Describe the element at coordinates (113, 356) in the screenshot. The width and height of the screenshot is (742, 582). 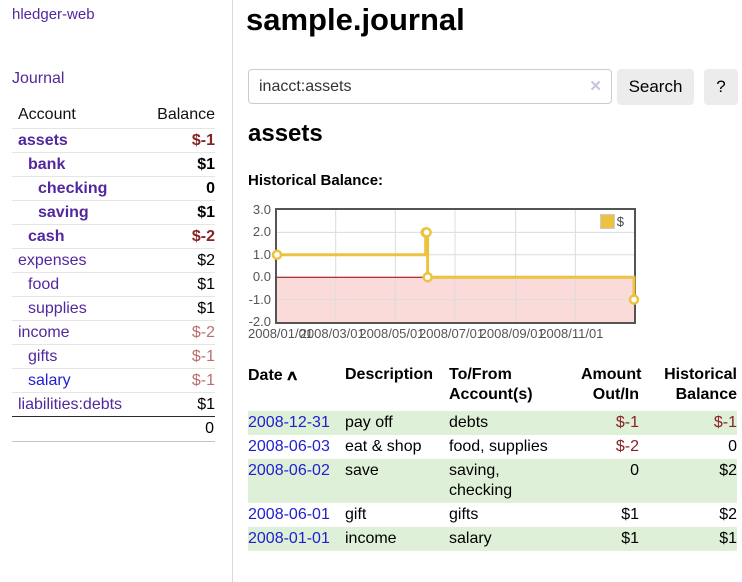
I see `account-row: gifts $-1` at that location.